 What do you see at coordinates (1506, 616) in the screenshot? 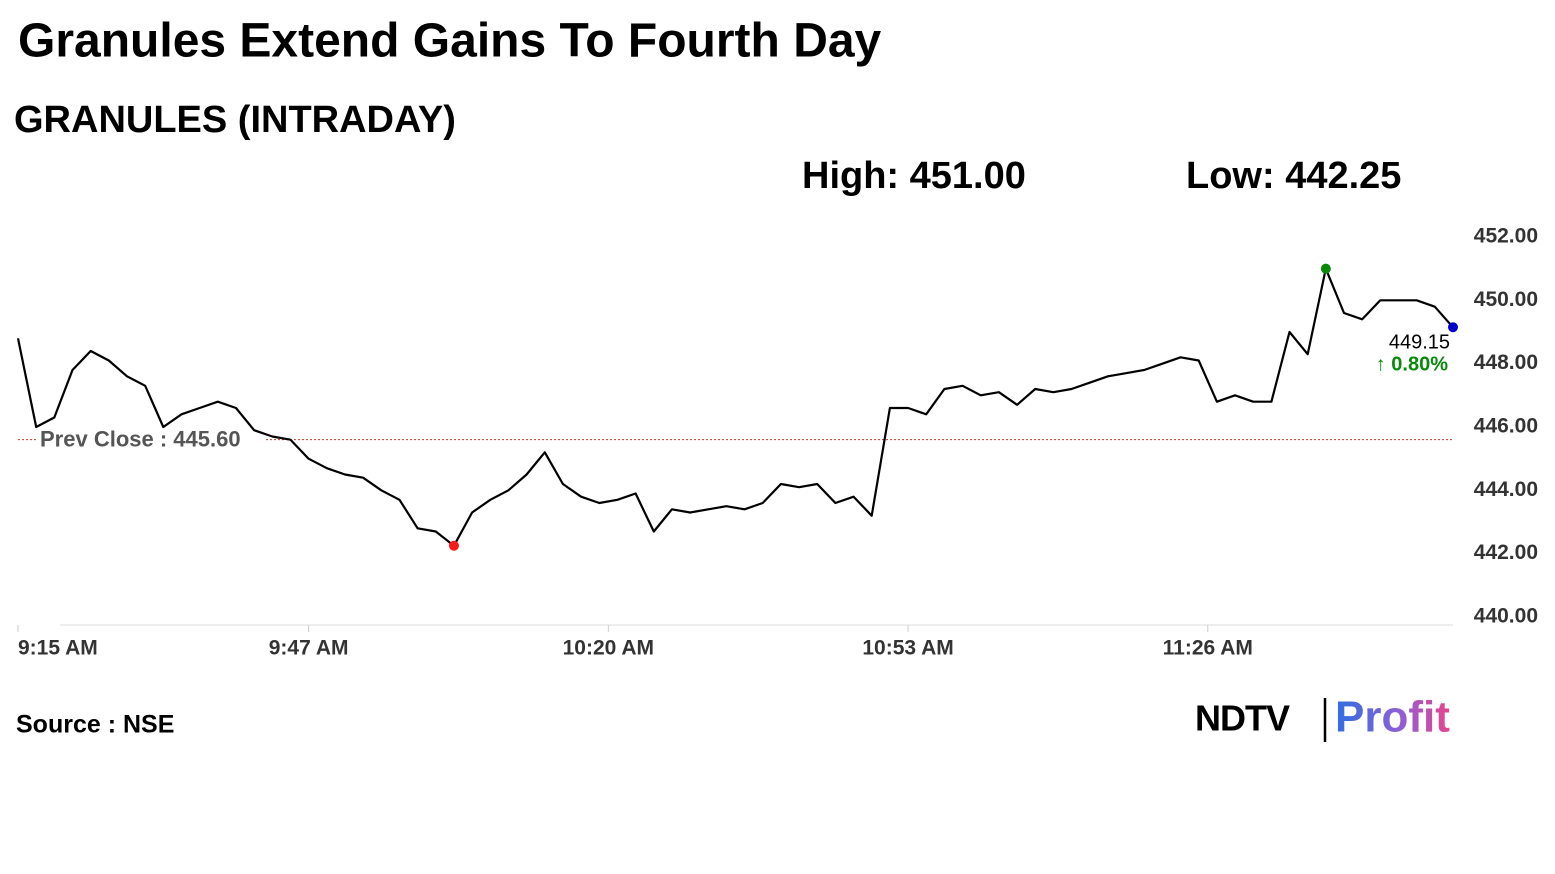
I see `y-tick-label: 440.00` at bounding box center [1506, 616].